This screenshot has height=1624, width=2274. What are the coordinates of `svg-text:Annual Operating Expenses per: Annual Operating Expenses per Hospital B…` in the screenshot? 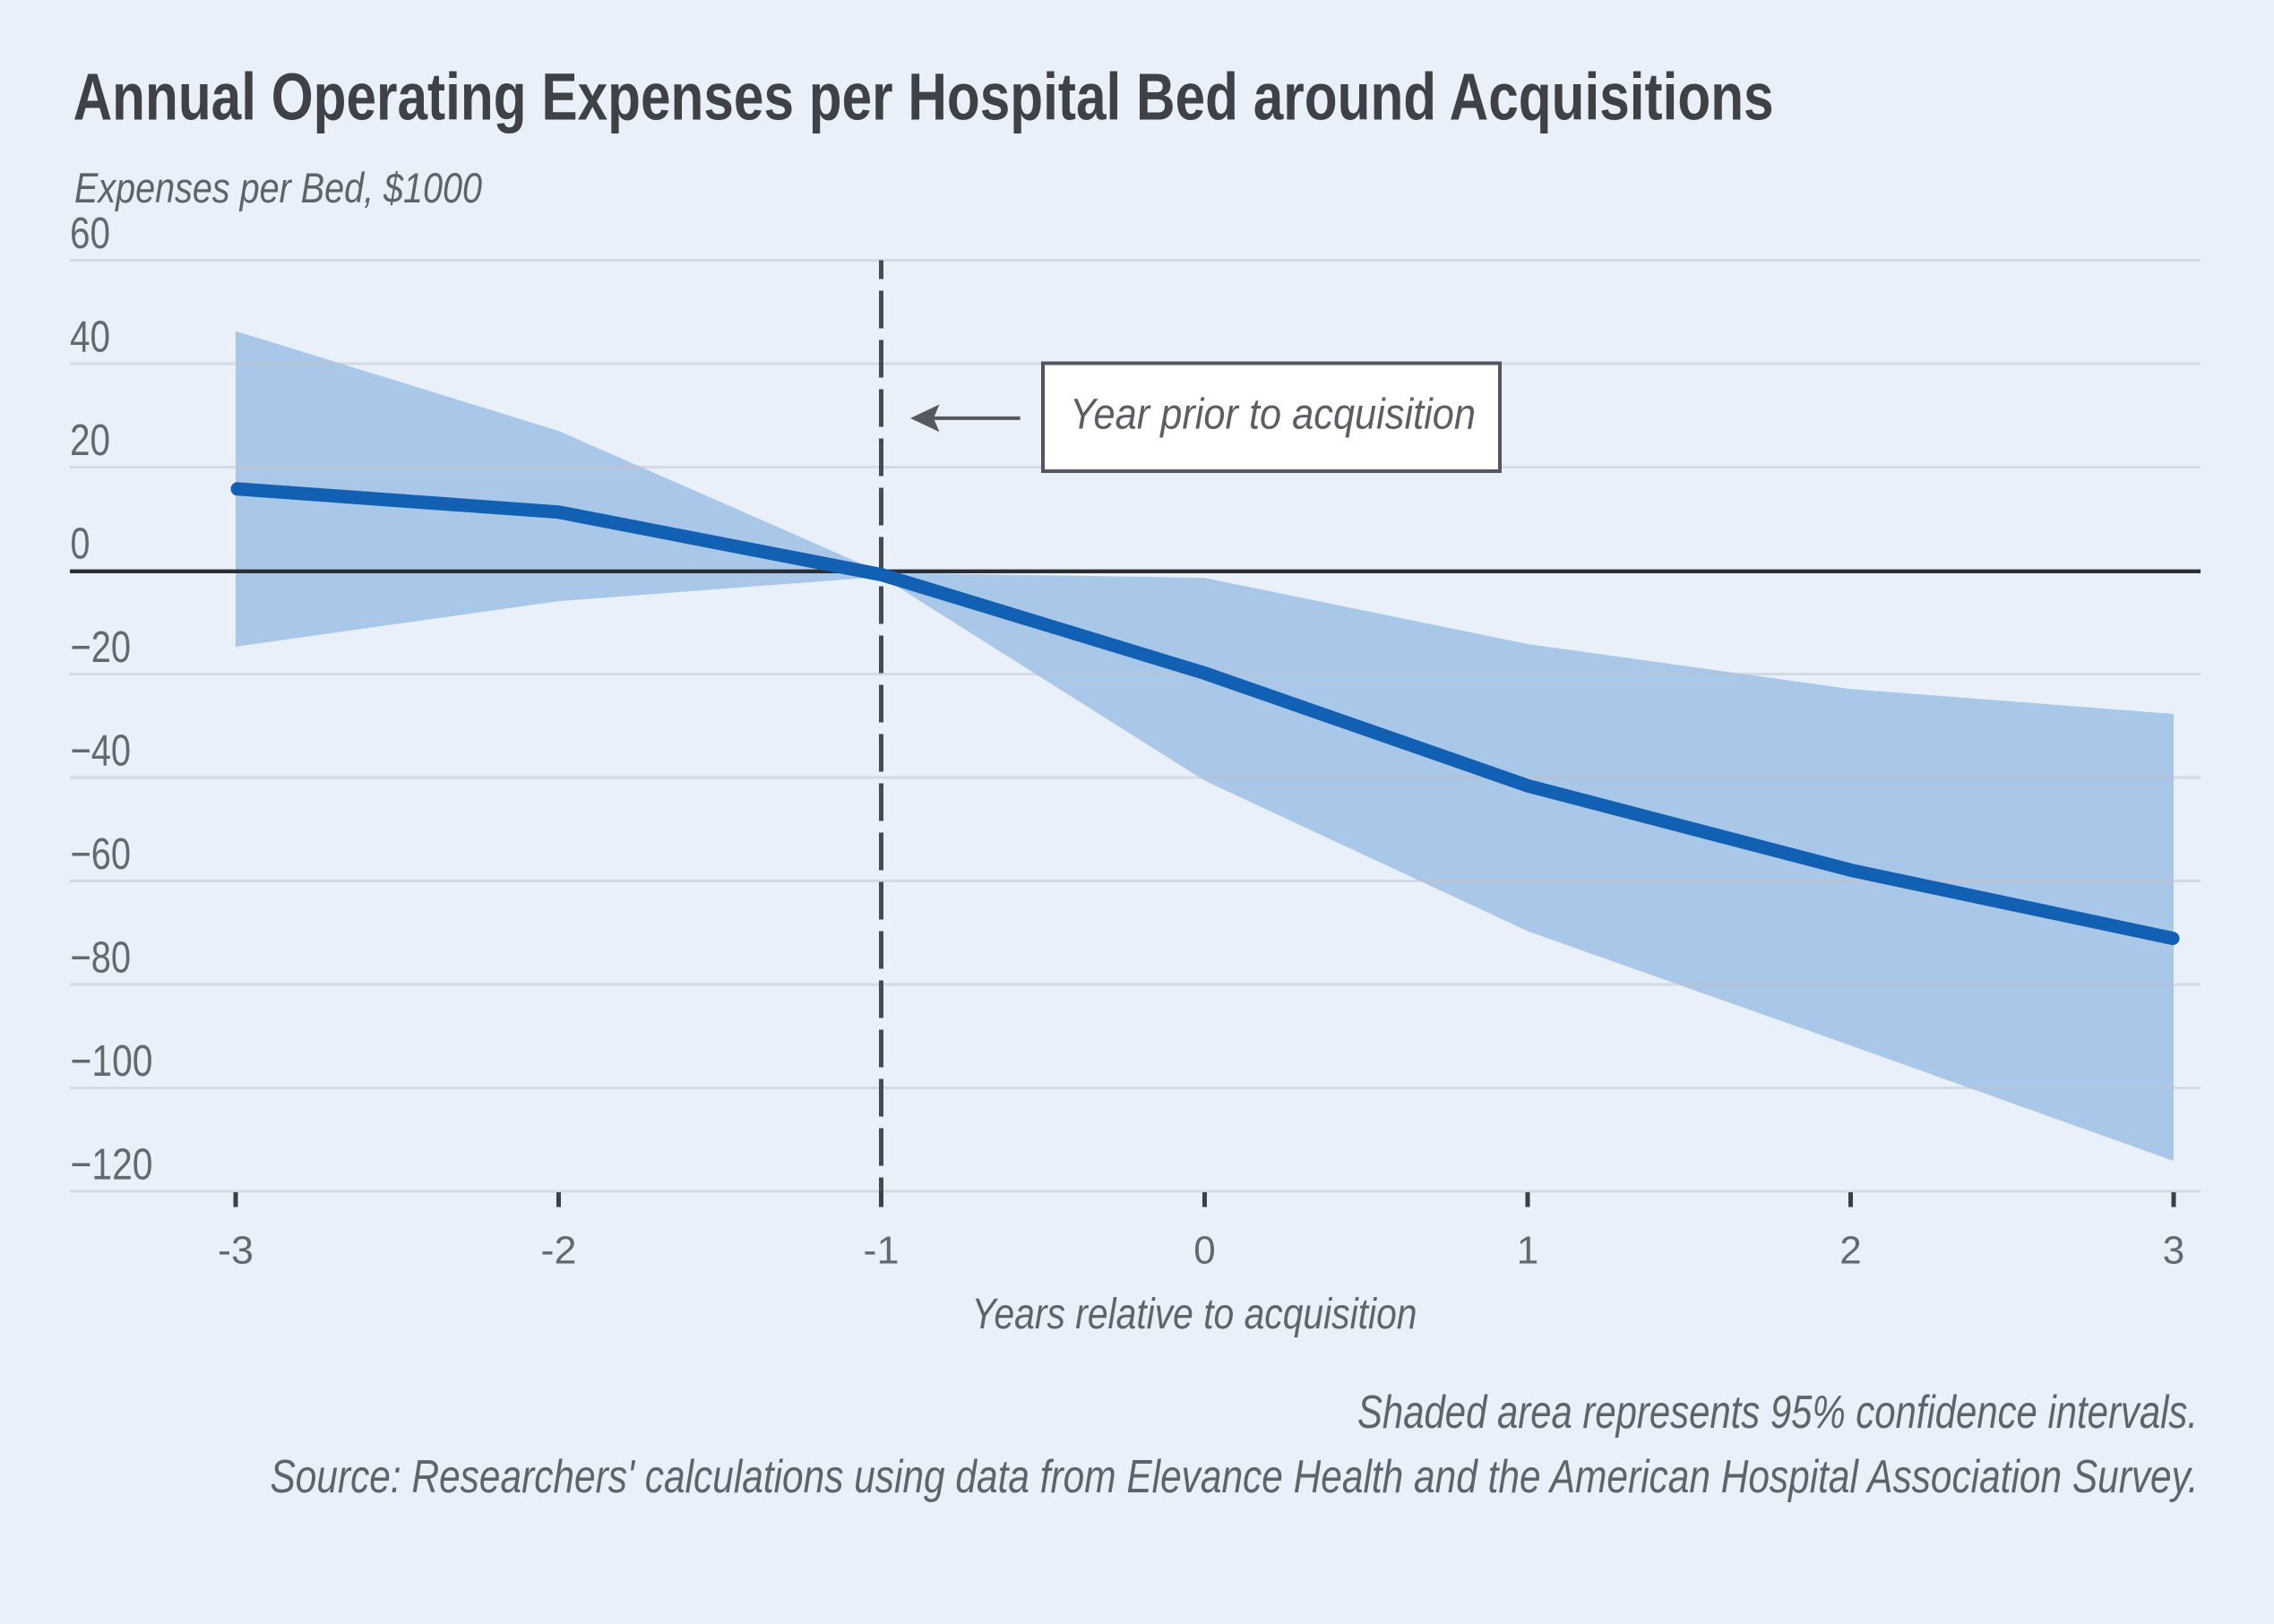 It's located at (924, 97).